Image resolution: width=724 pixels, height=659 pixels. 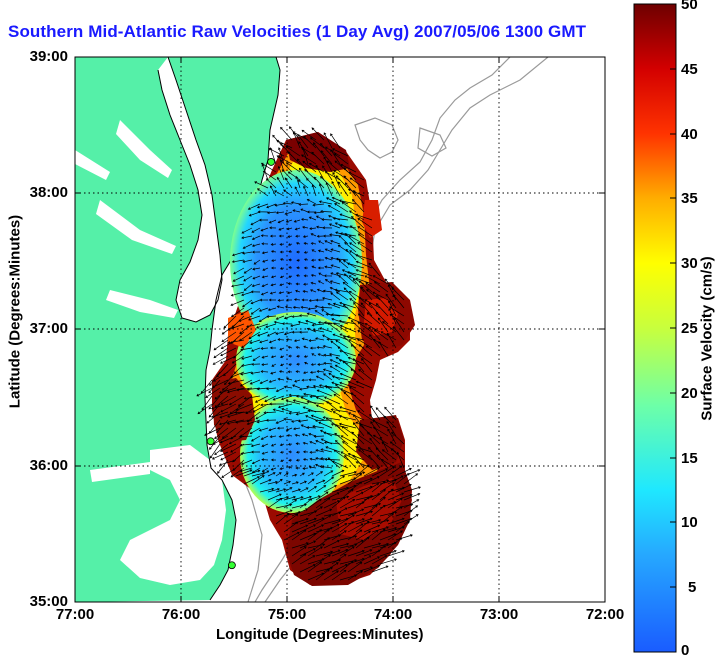 What do you see at coordinates (190, 189) in the screenshot?
I see `chesapeake-bay` at bounding box center [190, 189].